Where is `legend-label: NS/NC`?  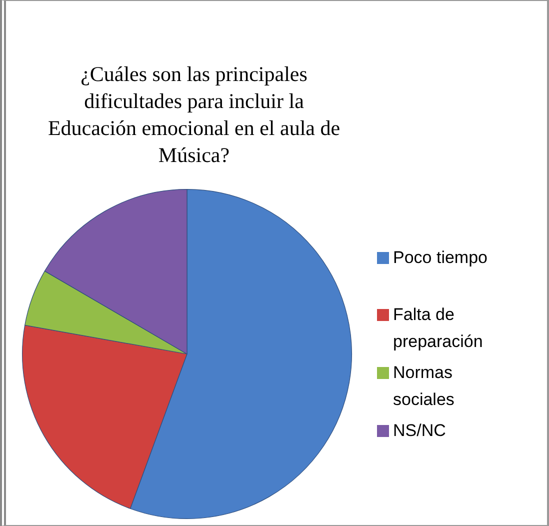
legend-label: NS/NC is located at coordinates (420, 431).